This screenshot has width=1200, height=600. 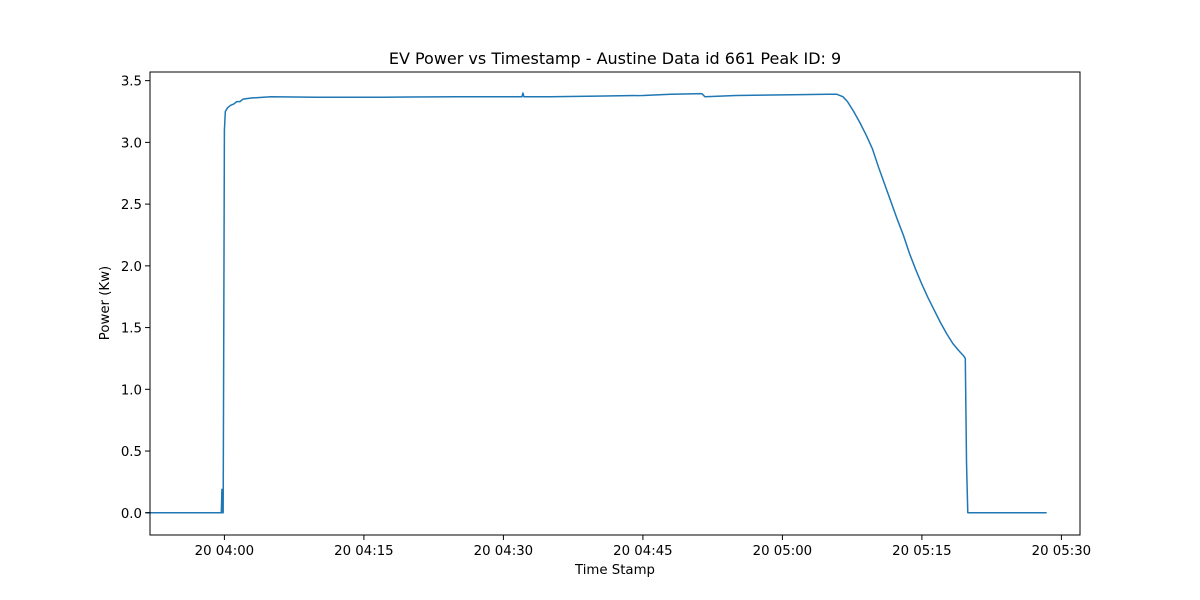 What do you see at coordinates (224, 551) in the screenshot?
I see `x-tick-label: 20 04:00` at bounding box center [224, 551].